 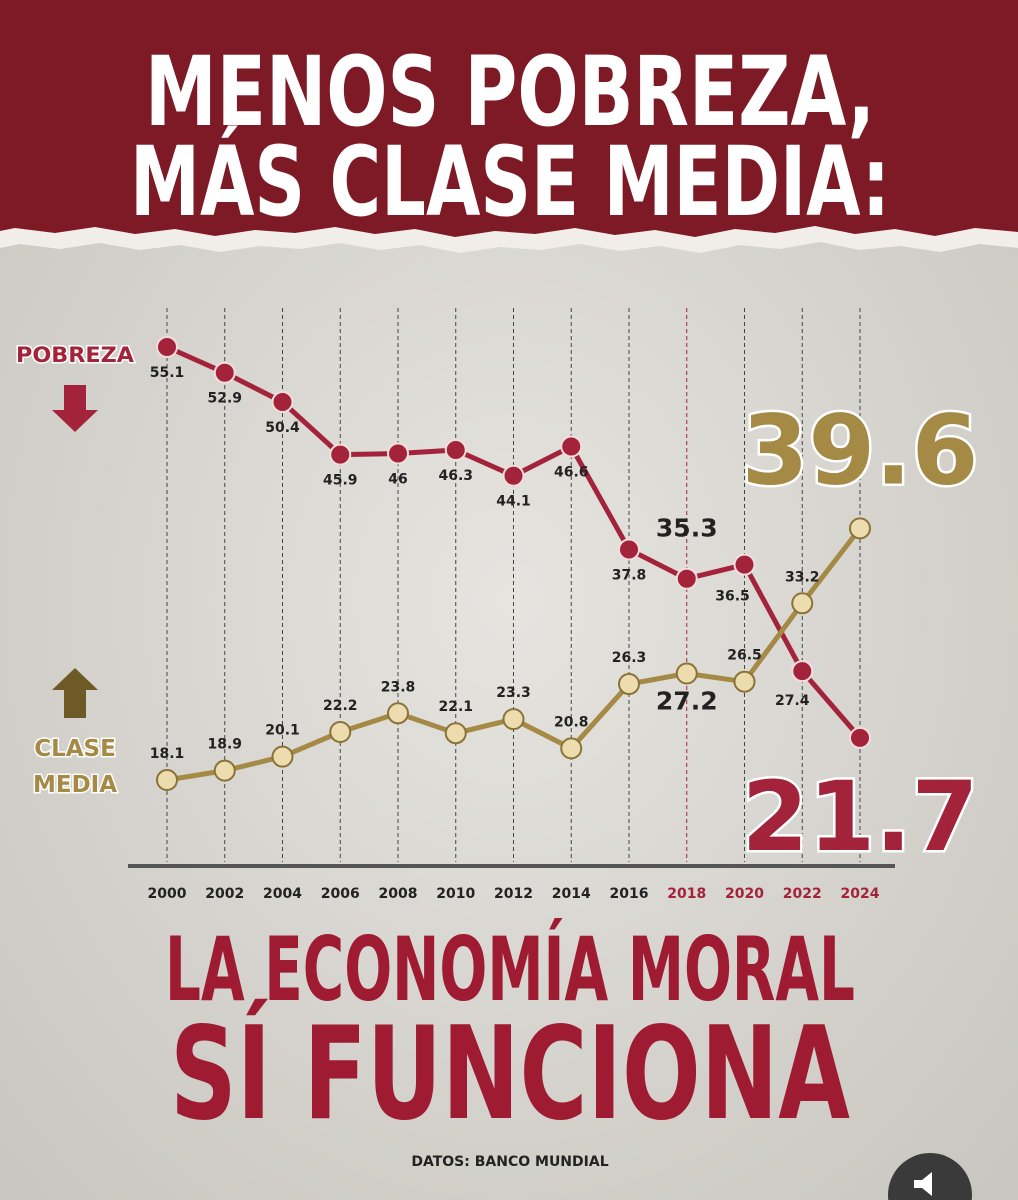 I want to click on value-label: 35.3, so click(x=687, y=528).